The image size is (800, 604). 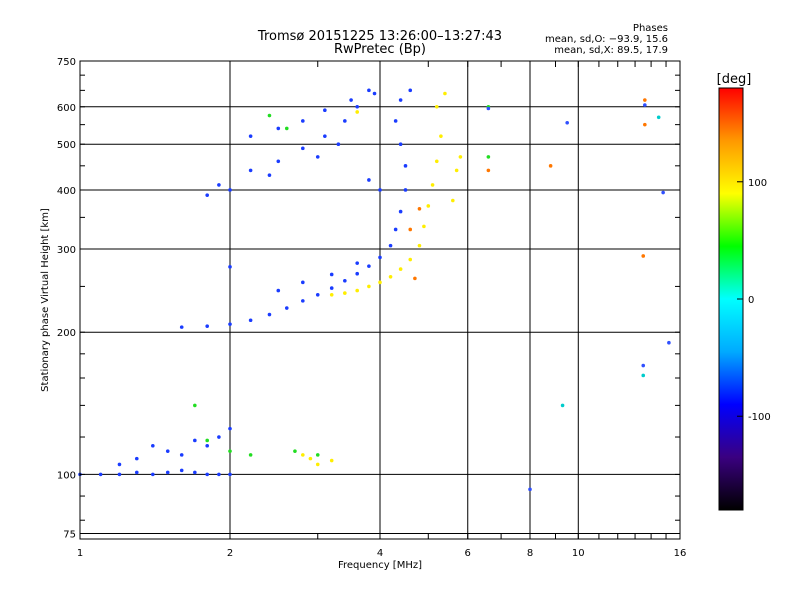 What do you see at coordinates (578, 553) in the screenshot?
I see `x-tick-label: 10` at bounding box center [578, 553].